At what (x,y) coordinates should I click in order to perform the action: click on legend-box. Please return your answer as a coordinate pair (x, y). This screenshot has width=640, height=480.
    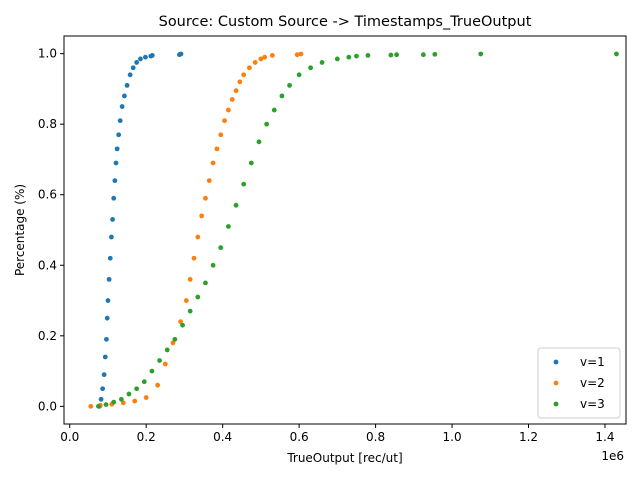
    Looking at the image, I should click on (579, 383).